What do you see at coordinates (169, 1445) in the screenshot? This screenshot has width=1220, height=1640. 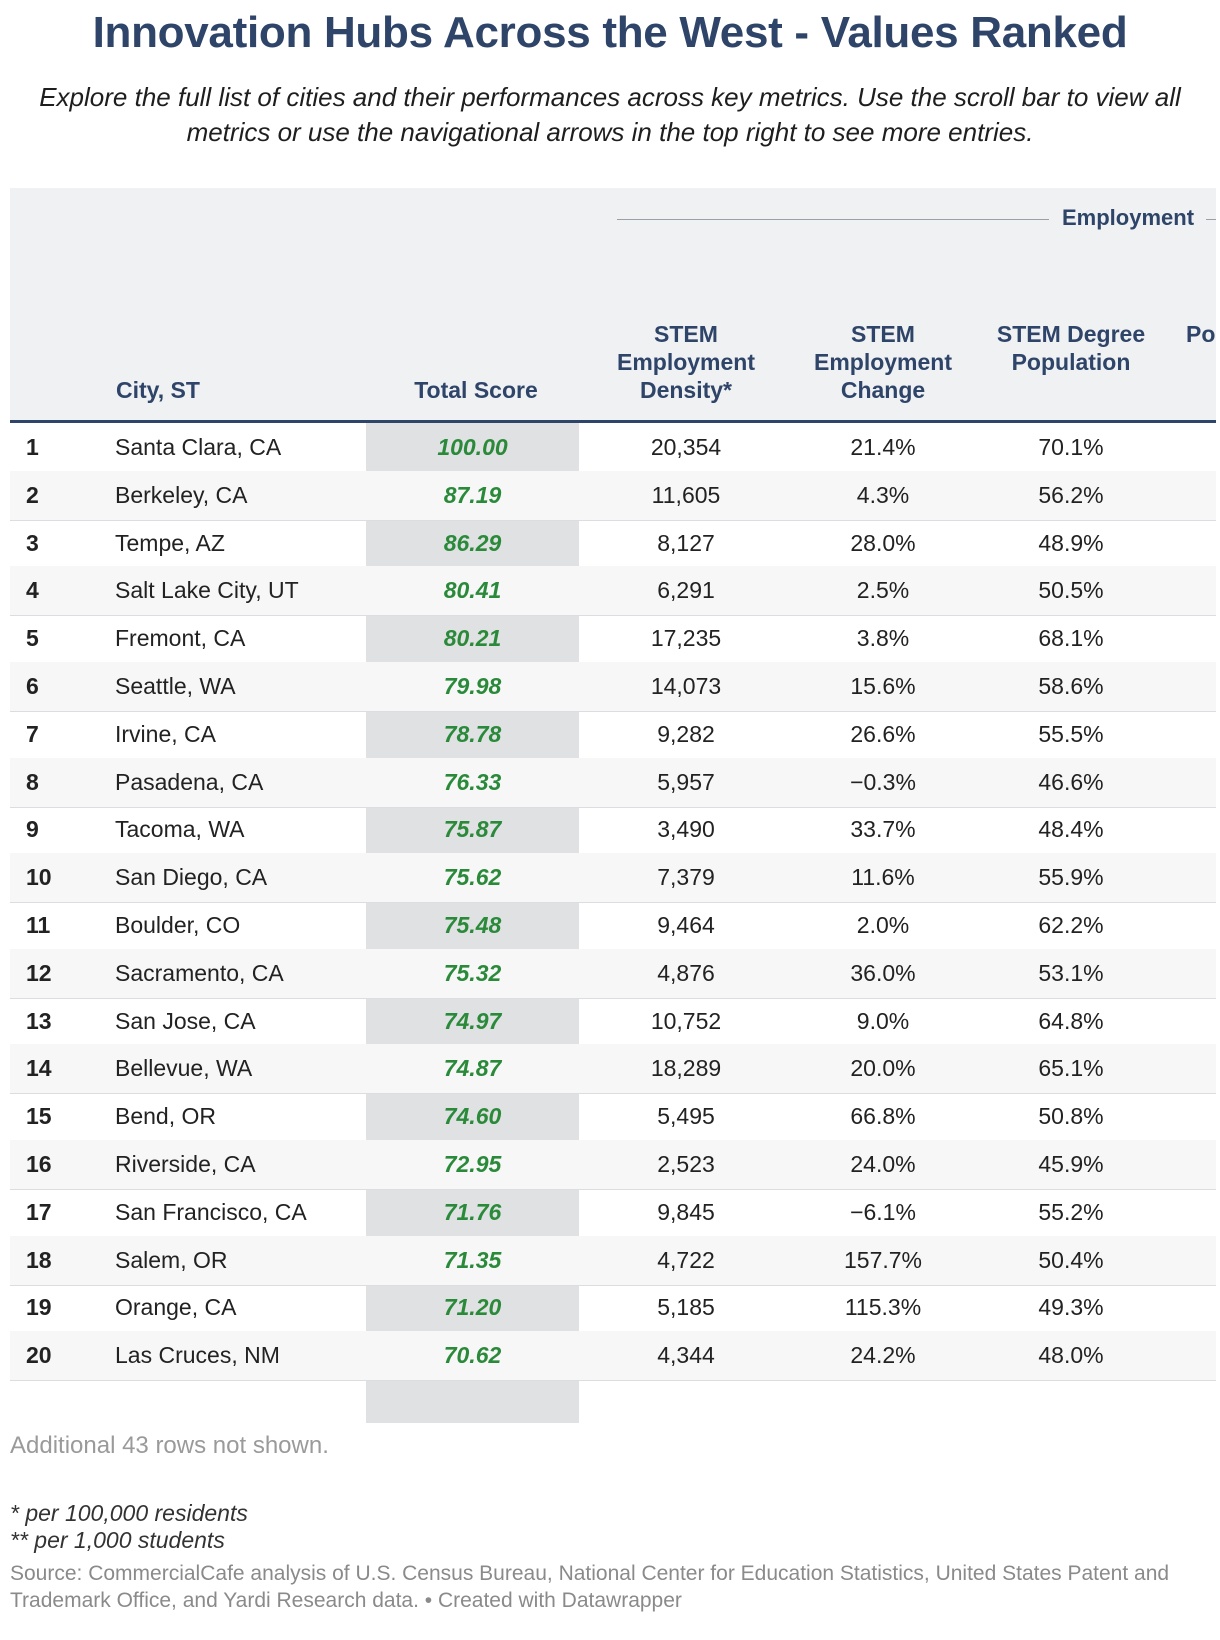 I see `additional-rows-note: Additional 43 rows not shown.` at bounding box center [169, 1445].